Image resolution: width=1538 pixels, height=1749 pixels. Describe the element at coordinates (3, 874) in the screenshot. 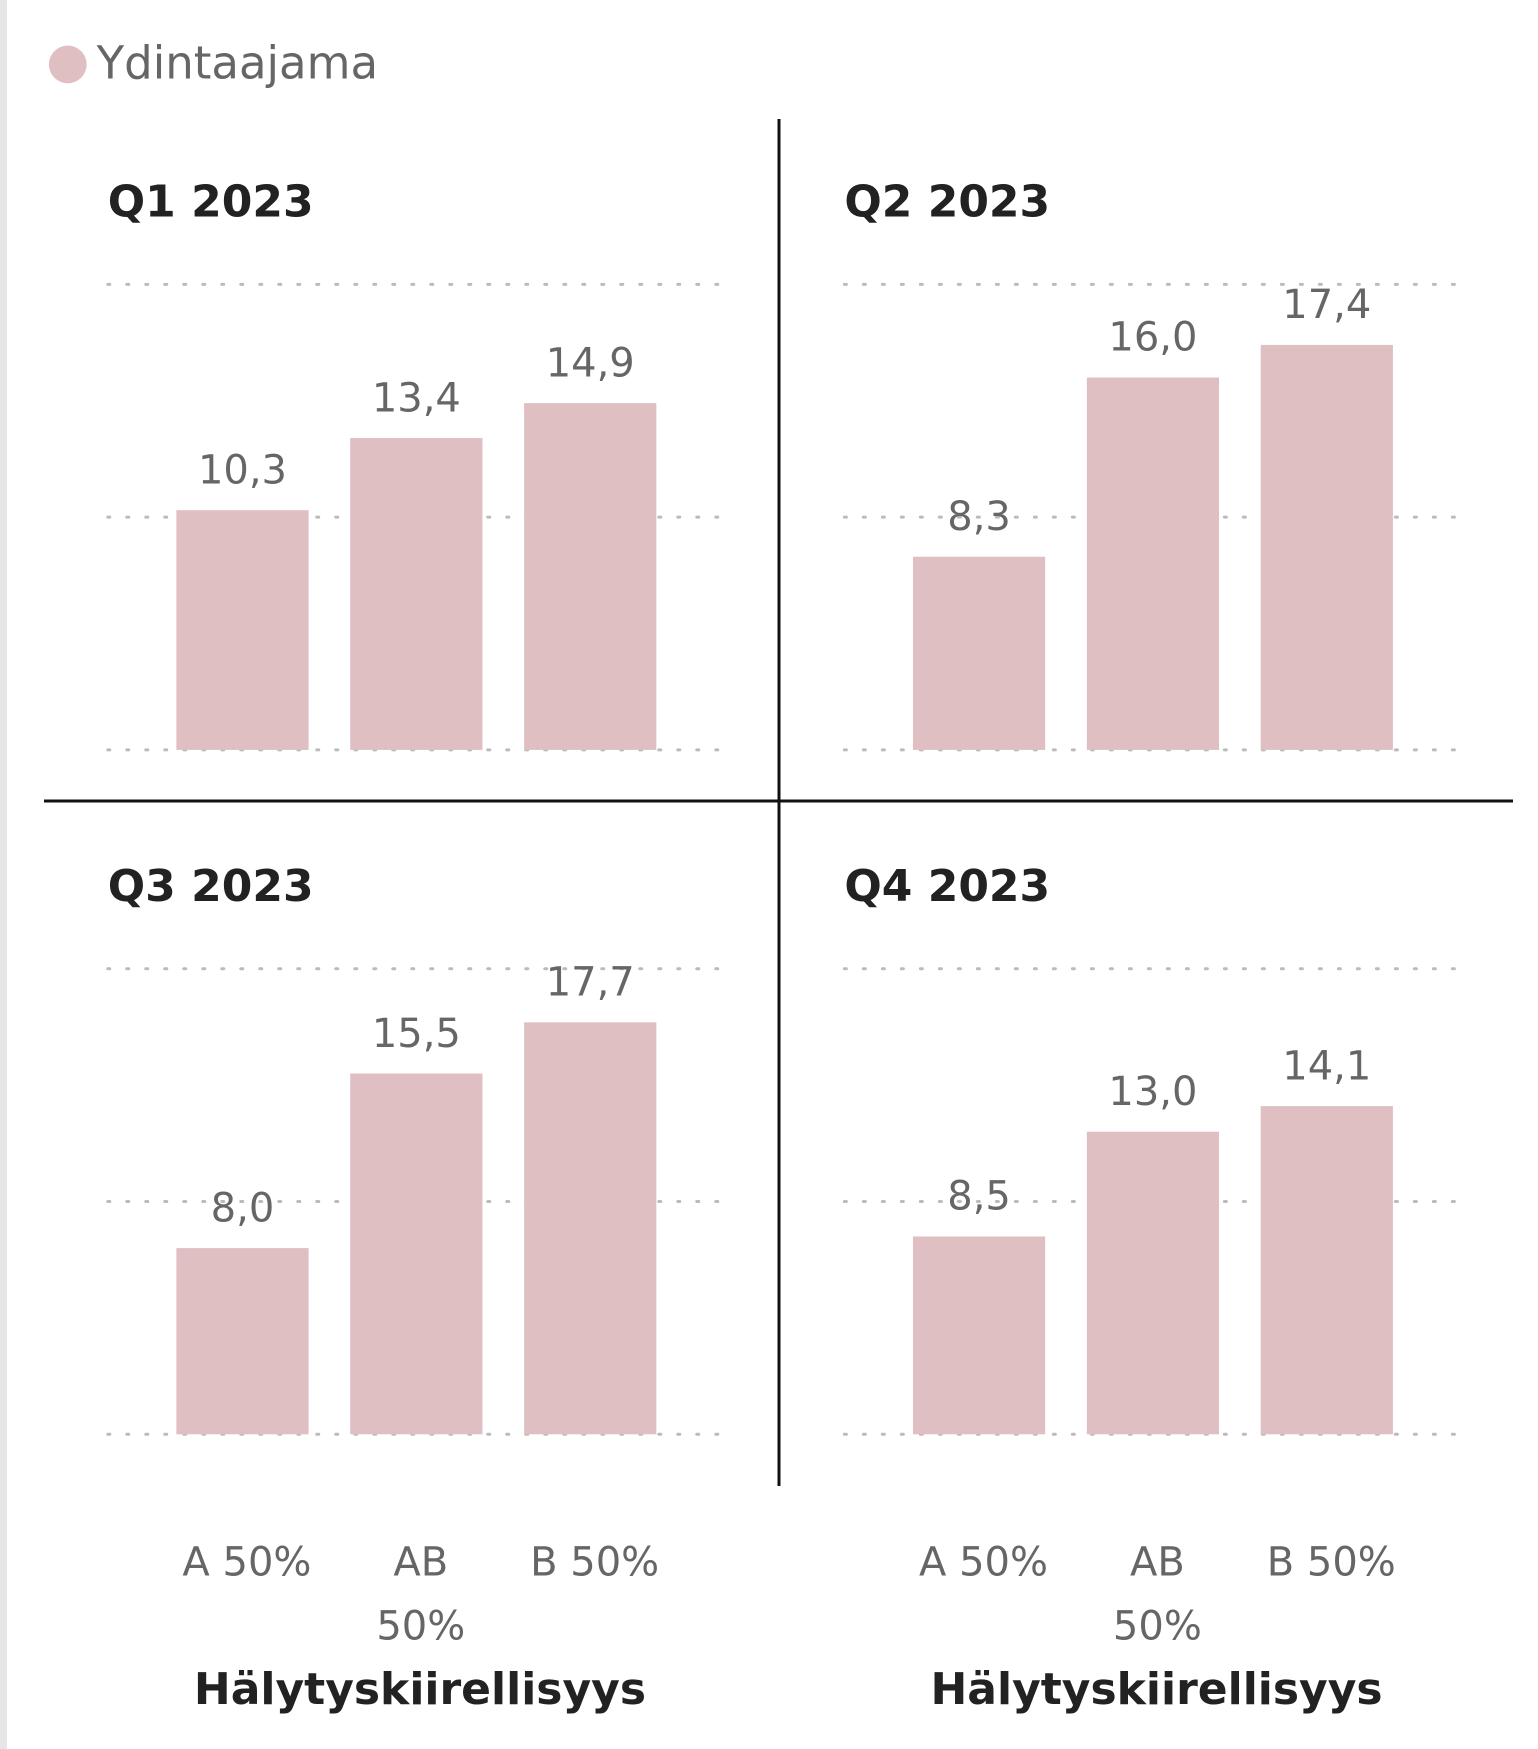

I see `left-border` at that location.